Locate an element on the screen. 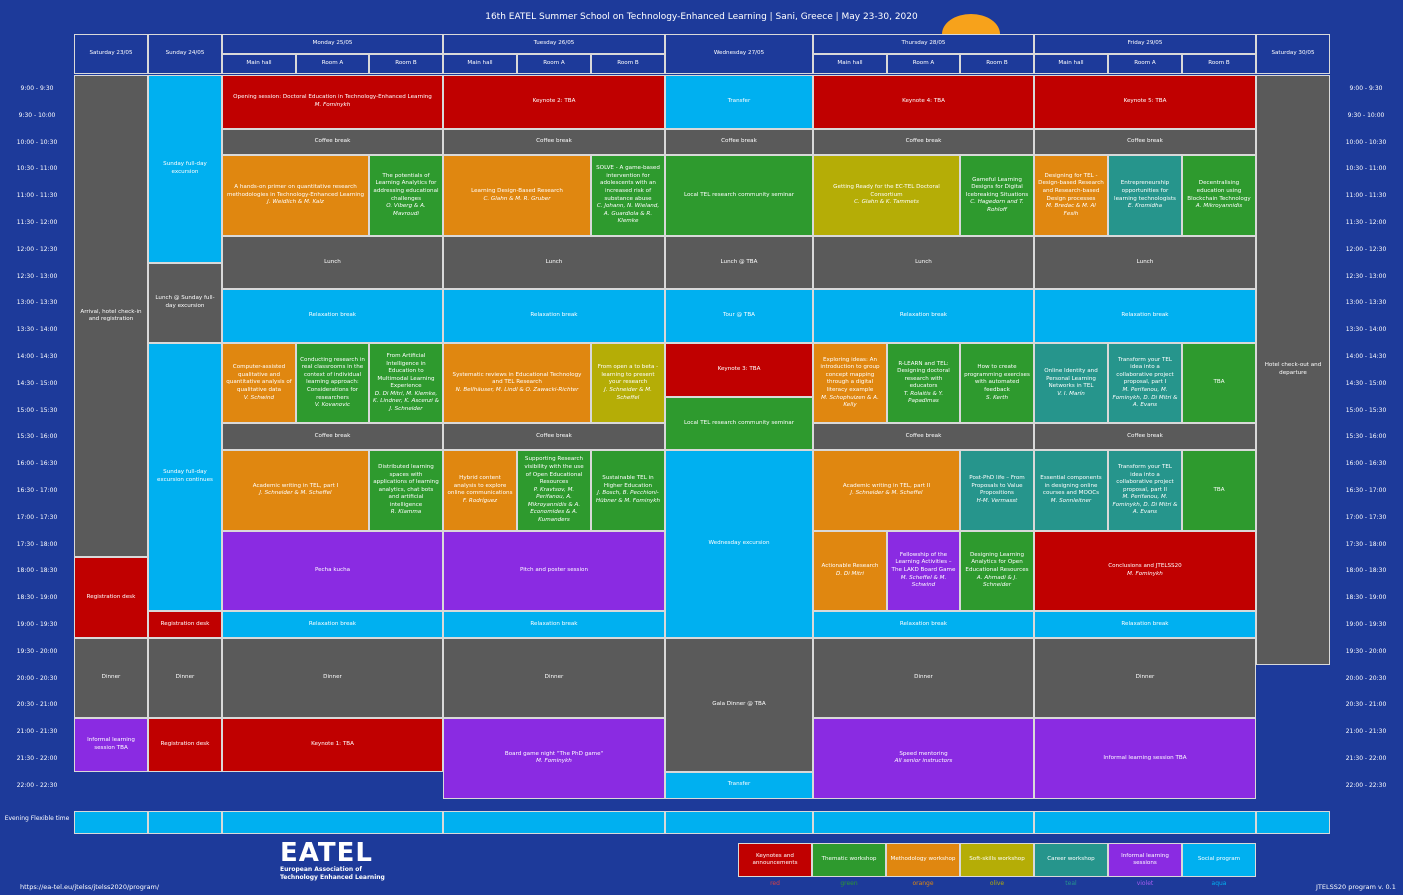  session-title: Academic writing in TEL, part I is located at coordinates (295, 485).